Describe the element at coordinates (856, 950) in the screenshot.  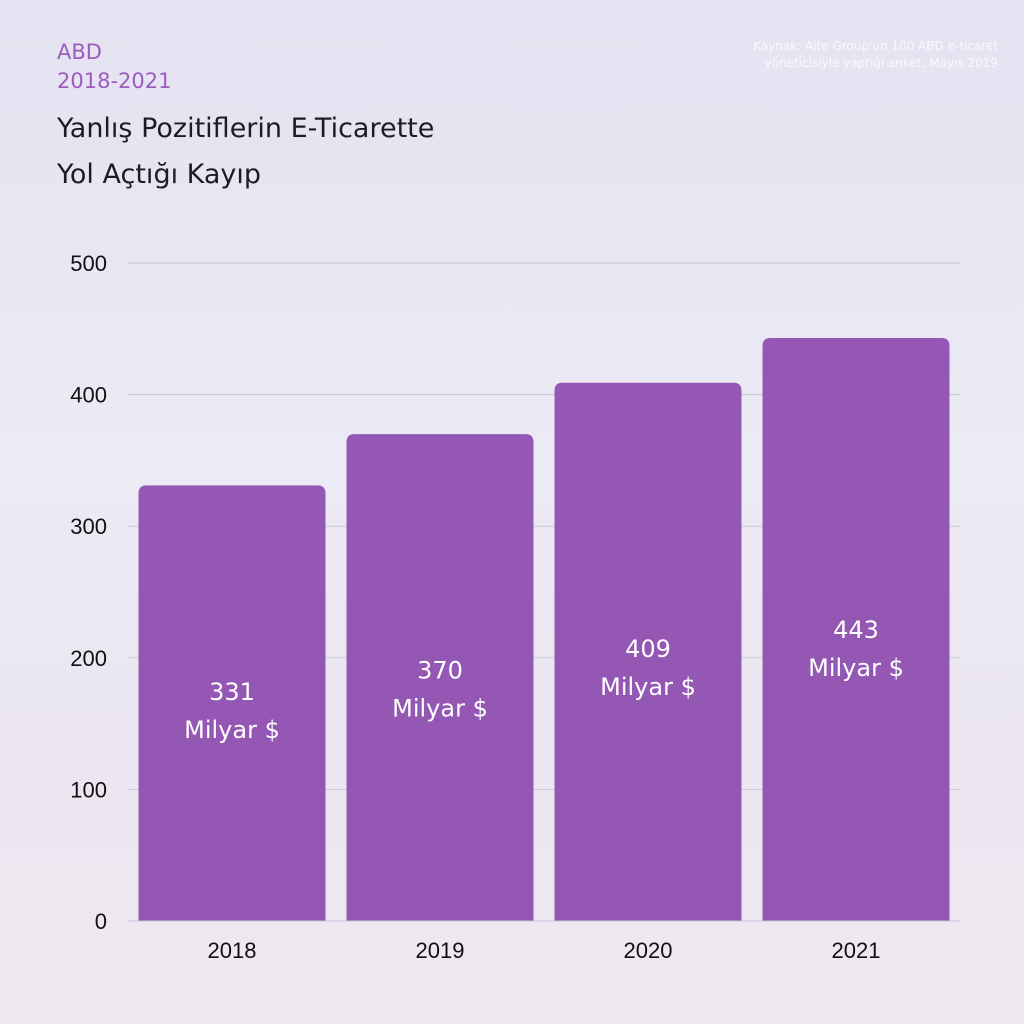
I see `x-tick-label: 2021` at that location.